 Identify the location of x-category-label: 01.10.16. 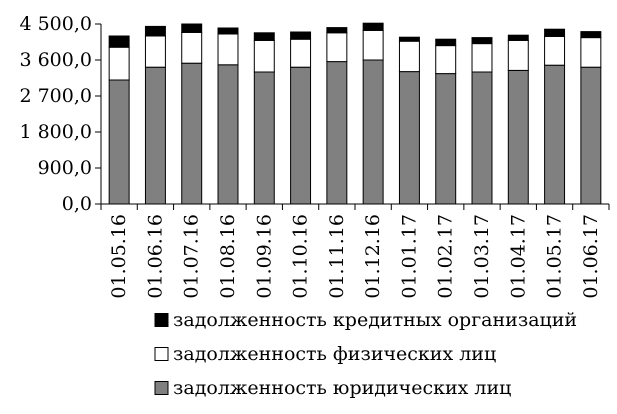
(301, 256).